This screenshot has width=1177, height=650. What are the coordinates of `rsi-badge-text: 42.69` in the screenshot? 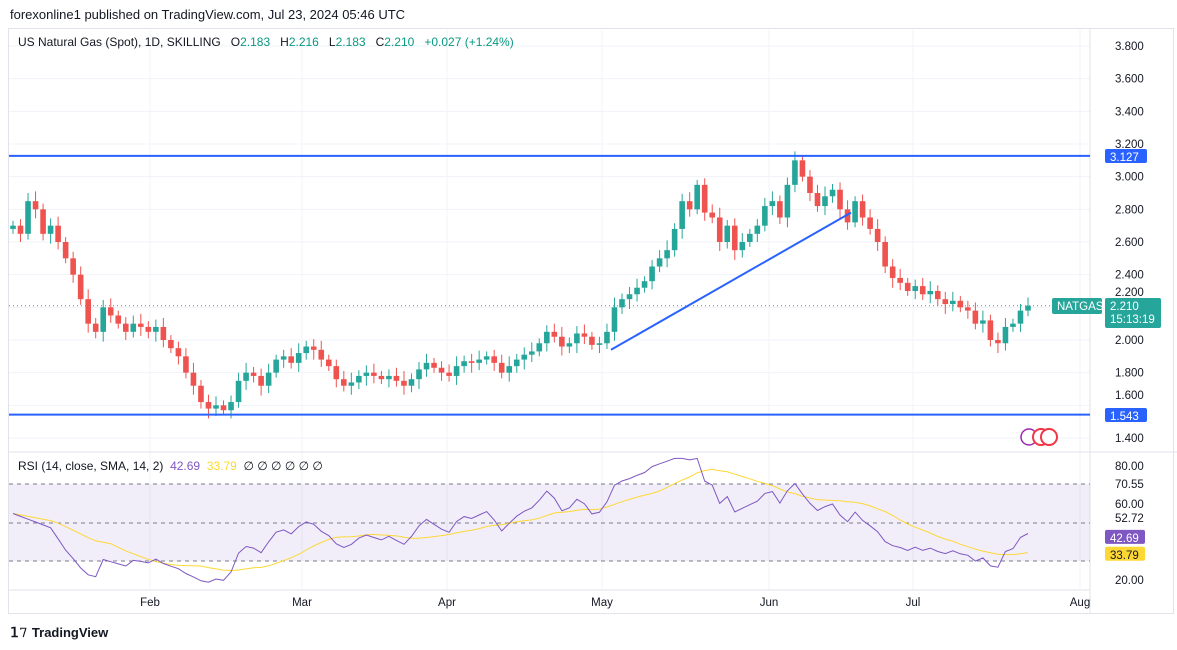 It's located at (1124, 539).